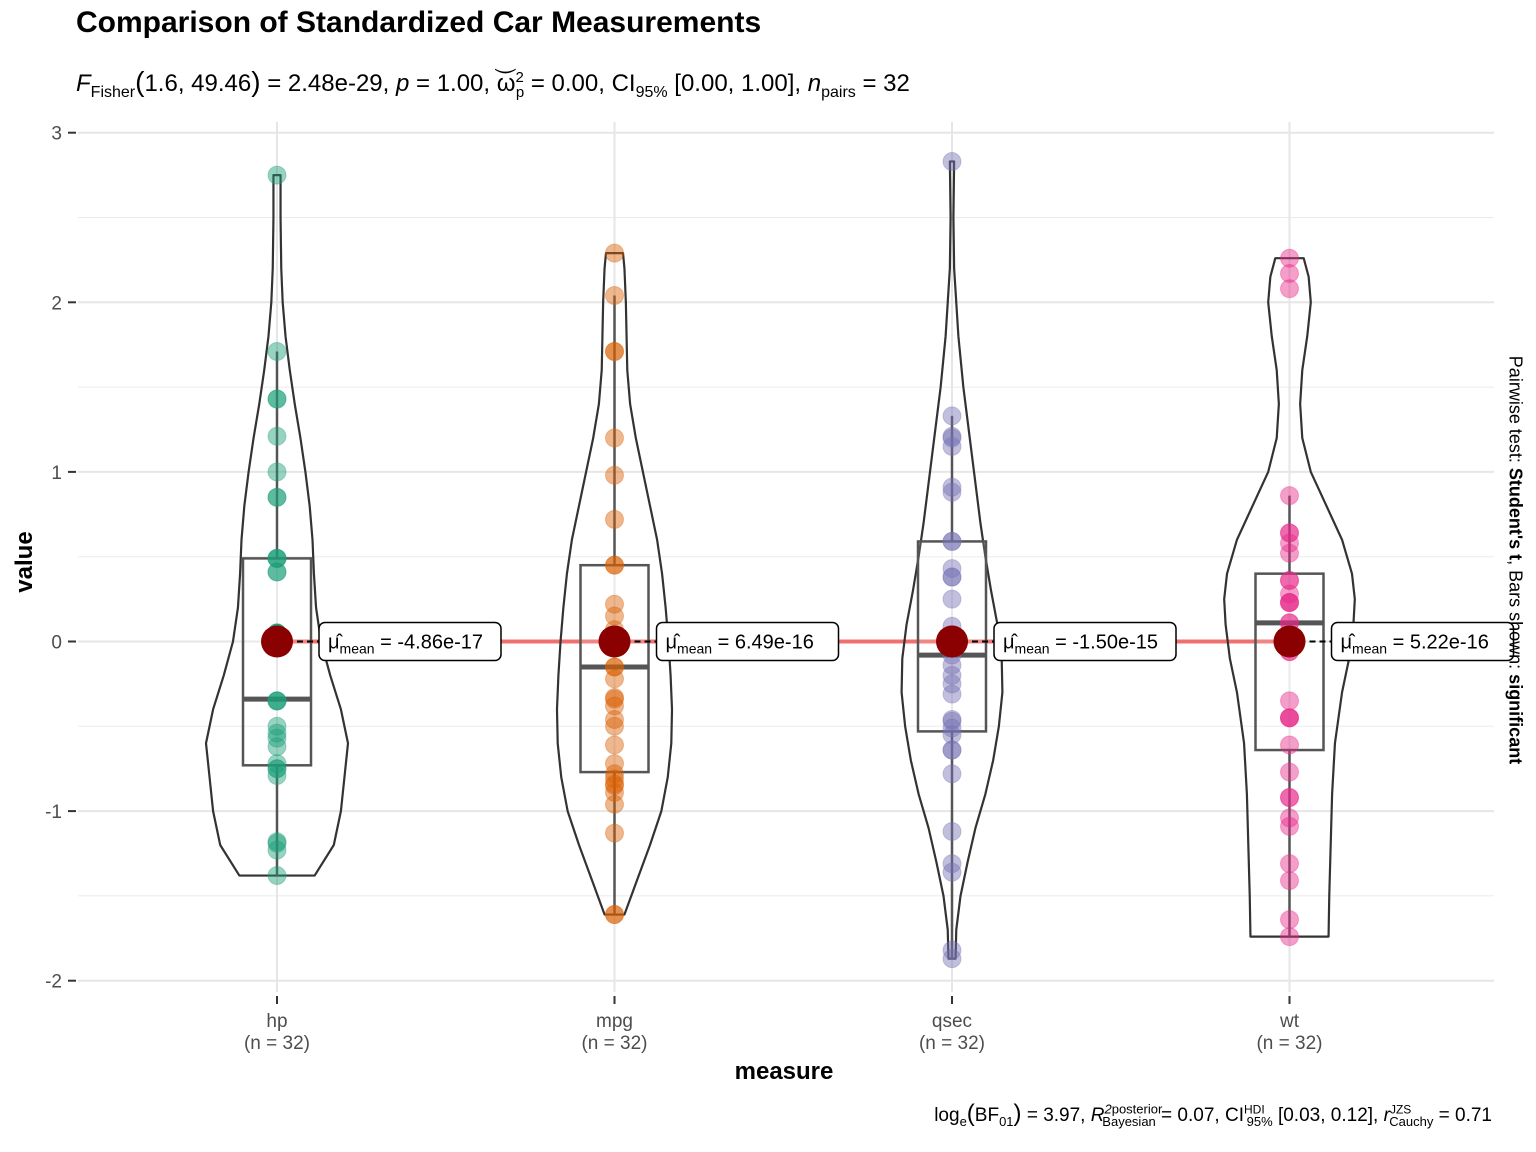 The width and height of the screenshot is (1536, 1152). I want to click on box-wt, so click(1289, 662).